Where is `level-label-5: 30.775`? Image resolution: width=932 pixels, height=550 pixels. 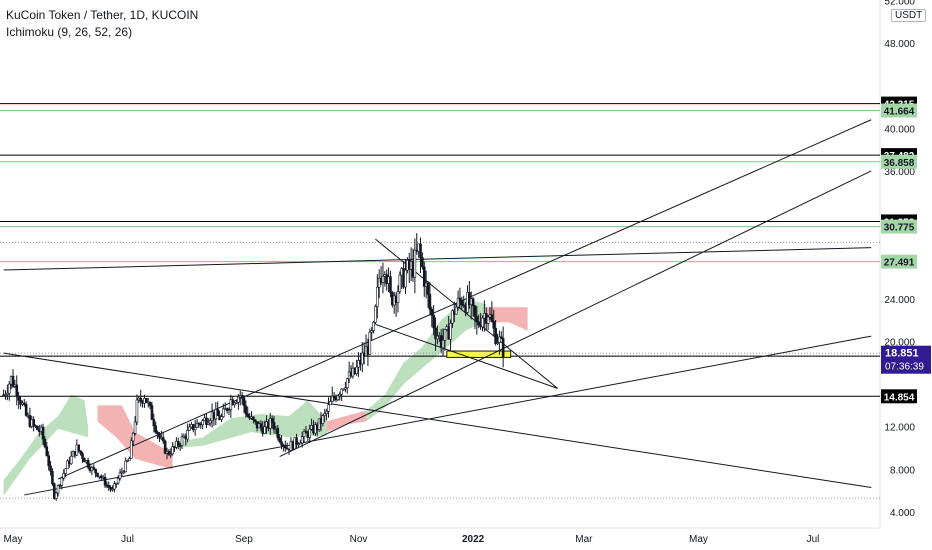
level-label-5: 30.775 is located at coordinates (899, 228).